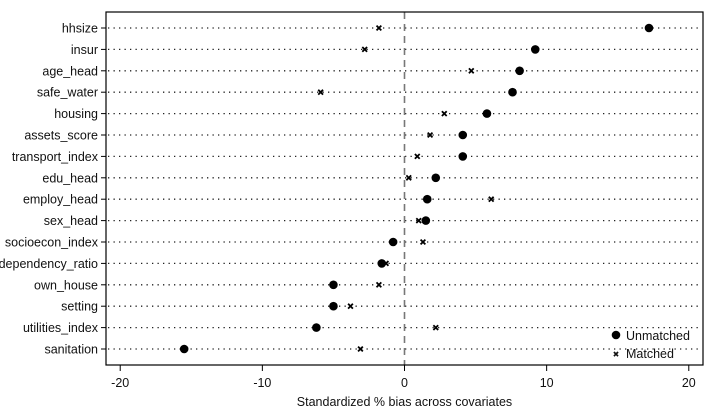 This screenshot has width=708, height=412. I want to click on category-label: housing, so click(76, 114).